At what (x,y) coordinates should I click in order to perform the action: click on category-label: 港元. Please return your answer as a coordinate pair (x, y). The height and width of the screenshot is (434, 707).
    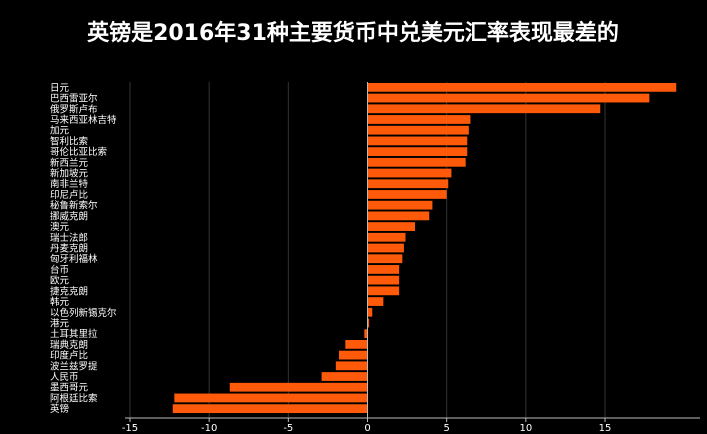
    Looking at the image, I should click on (60, 323).